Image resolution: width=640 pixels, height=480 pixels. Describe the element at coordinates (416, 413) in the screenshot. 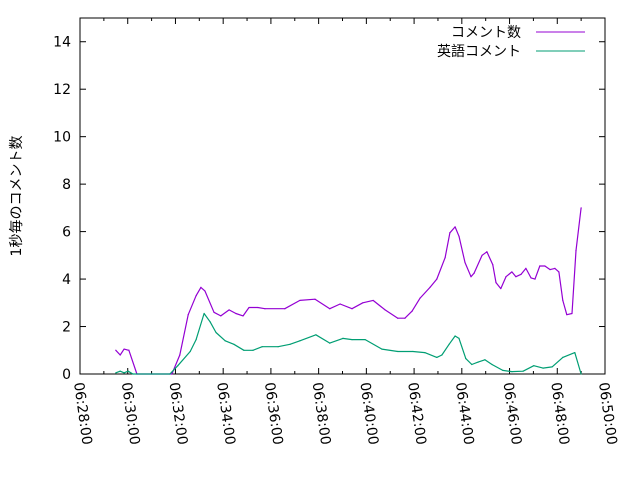

I see `x-tick-label: 06:42:00` at that location.